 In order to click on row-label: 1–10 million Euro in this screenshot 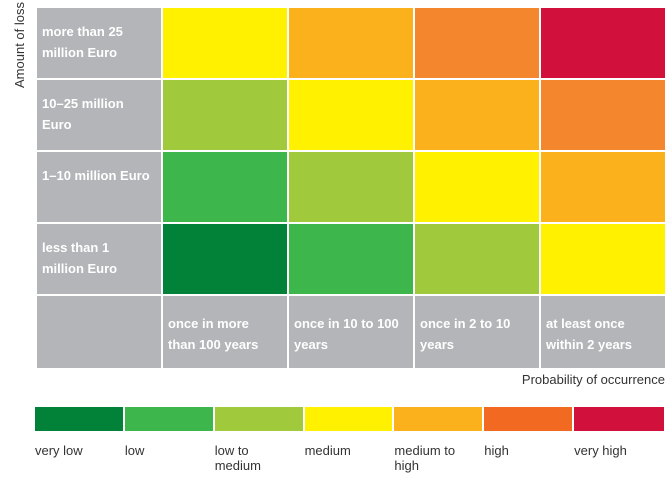, I will do `click(99, 187)`.